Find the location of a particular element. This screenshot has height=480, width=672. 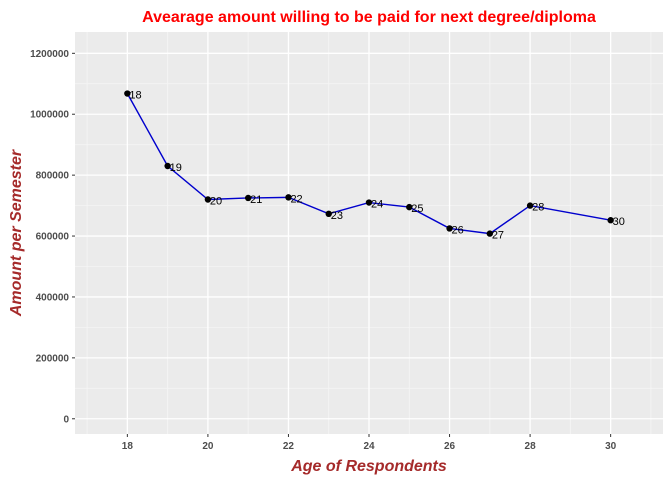

x-tick-label: 20 is located at coordinates (208, 446).